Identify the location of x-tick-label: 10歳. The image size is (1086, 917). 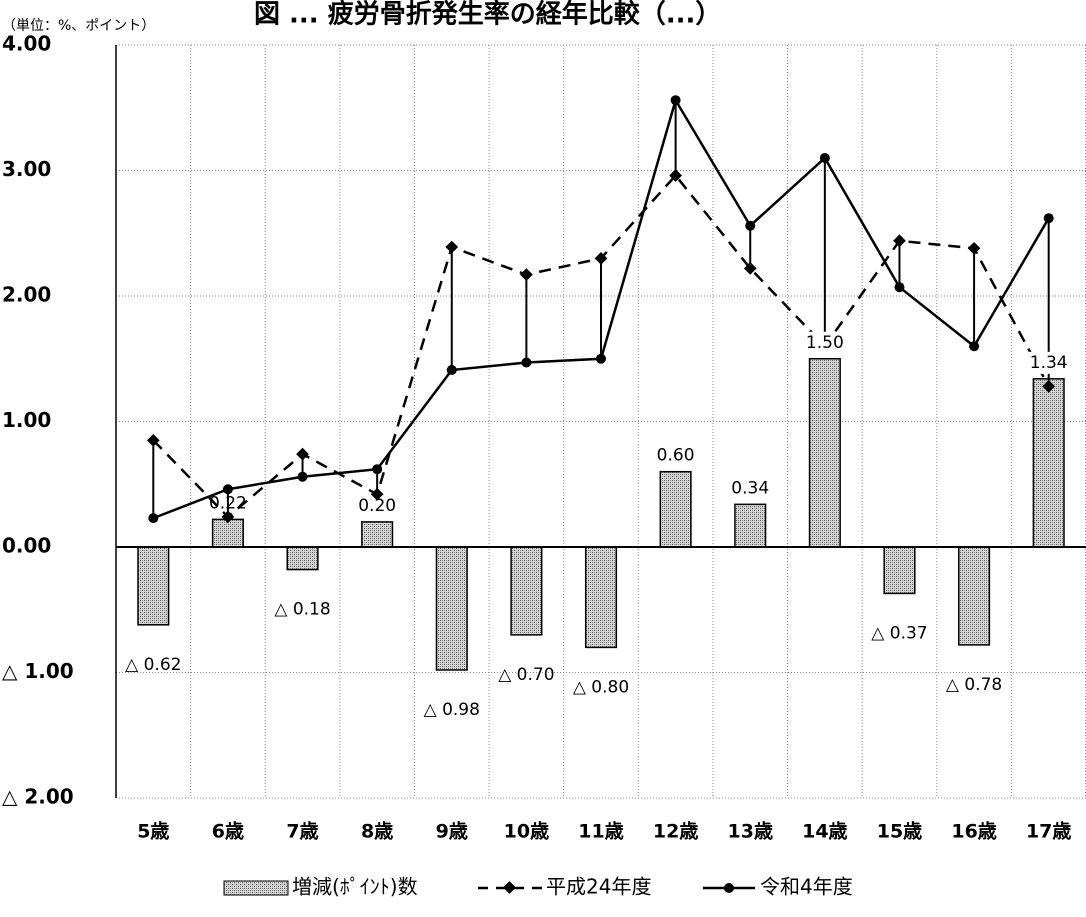
(526, 832).